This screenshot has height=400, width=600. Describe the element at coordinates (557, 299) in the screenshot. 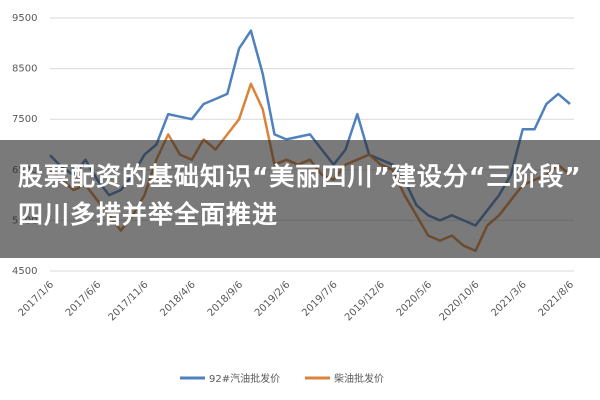

I see `x-tick-label: 2021/8/6` at that location.